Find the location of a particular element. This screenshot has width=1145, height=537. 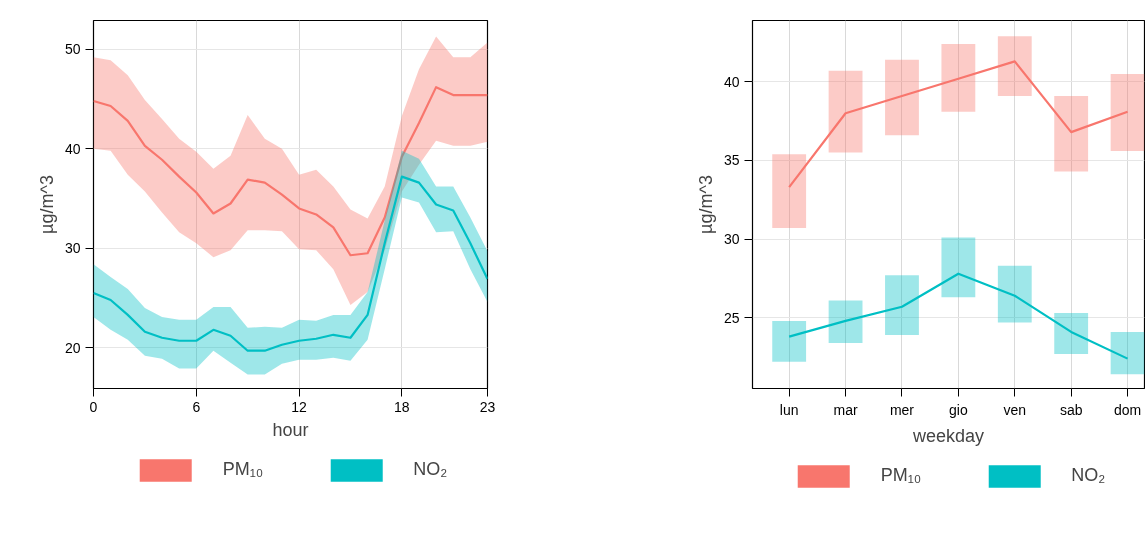

x-tick-label: 6 is located at coordinates (196, 406).